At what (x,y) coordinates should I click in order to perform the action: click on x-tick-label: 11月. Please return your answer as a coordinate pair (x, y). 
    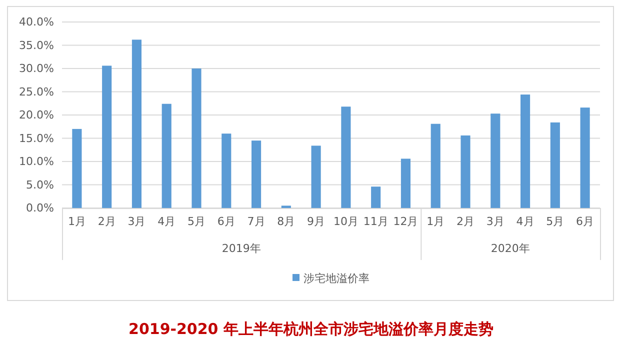
    Looking at the image, I should click on (375, 221).